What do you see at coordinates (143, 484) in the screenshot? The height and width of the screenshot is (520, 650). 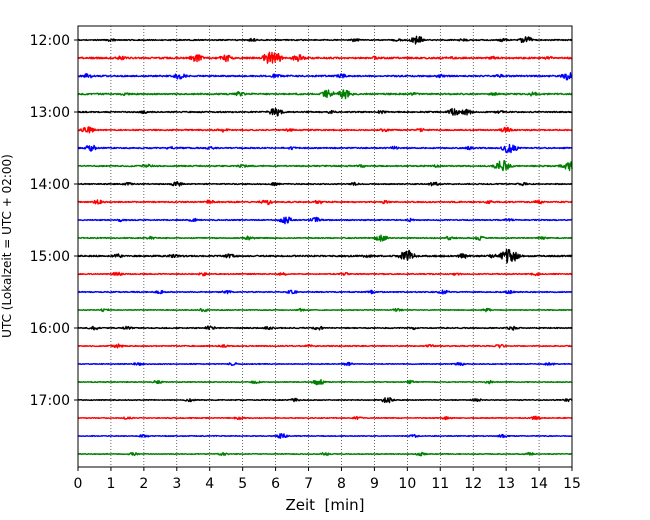 I see `x-tick-label: 2` at bounding box center [143, 484].